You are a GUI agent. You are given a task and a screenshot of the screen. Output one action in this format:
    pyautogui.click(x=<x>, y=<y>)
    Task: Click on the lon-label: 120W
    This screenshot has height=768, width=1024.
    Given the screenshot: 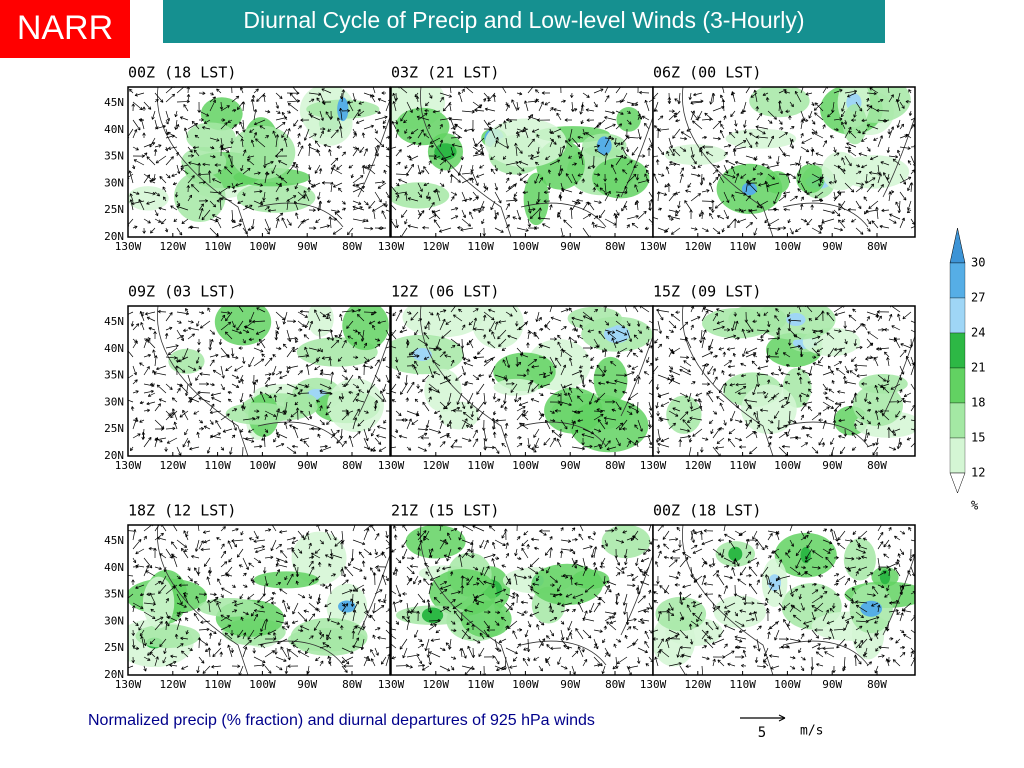 What is the action you would take?
    pyautogui.click(x=173, y=684)
    